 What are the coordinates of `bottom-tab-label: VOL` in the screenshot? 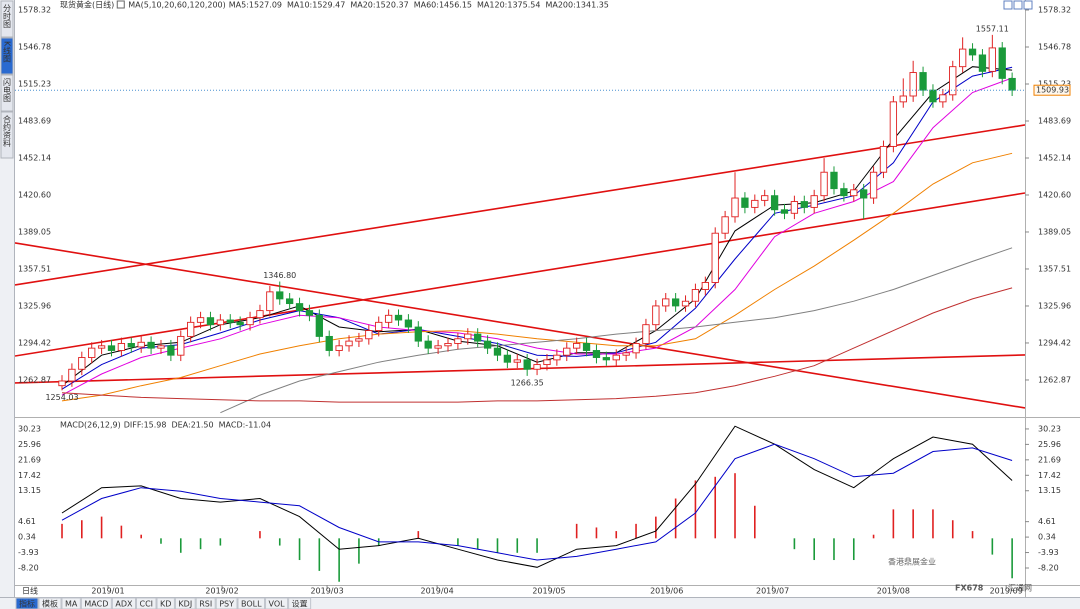 It's located at (277, 604).